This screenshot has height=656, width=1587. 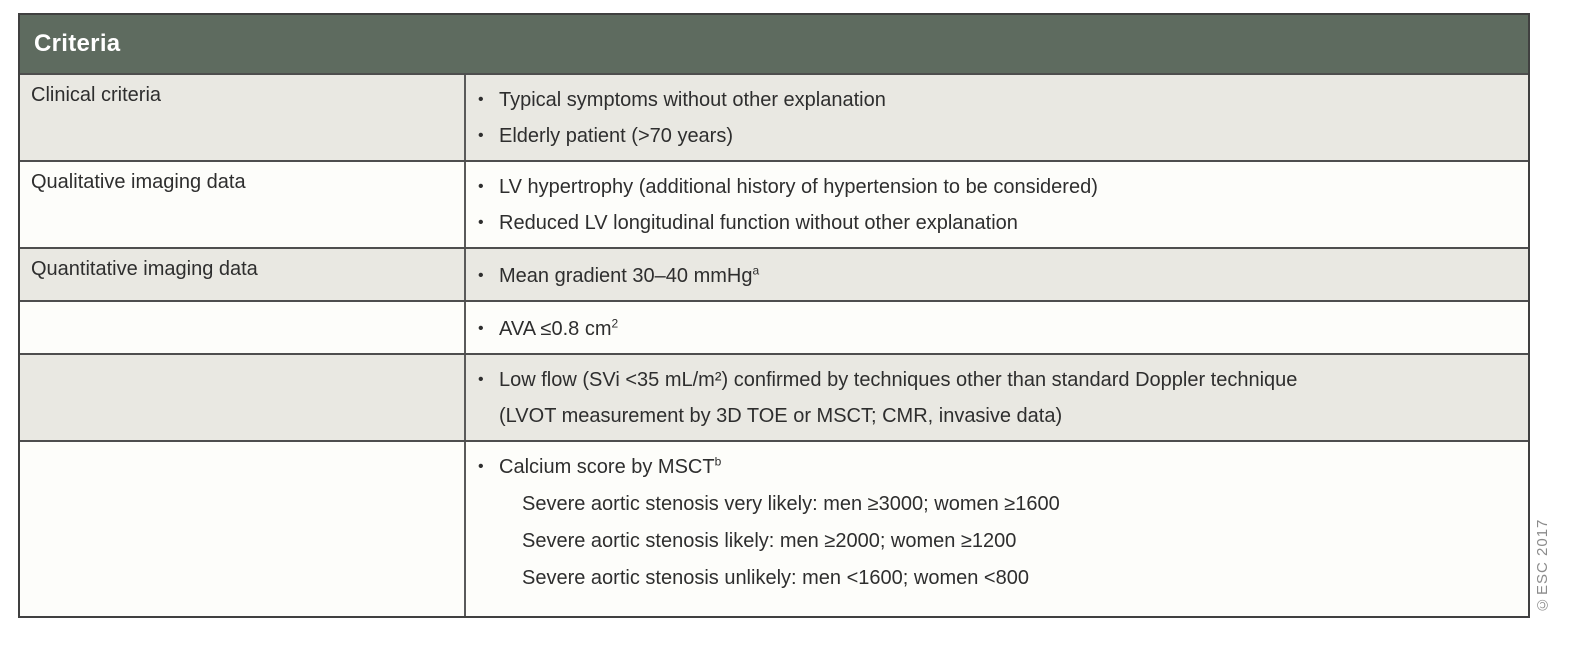 What do you see at coordinates (629, 275) in the screenshot?
I see `bullet-text: Mean gradient 30–40 mmHga` at bounding box center [629, 275].